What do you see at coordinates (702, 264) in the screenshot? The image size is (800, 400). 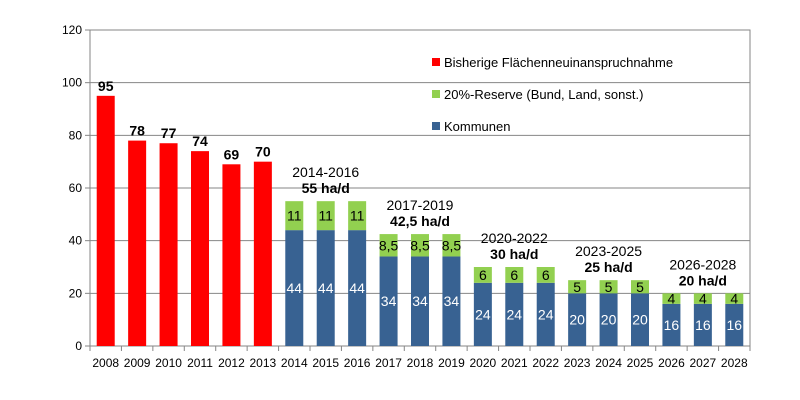 I see `annotation-period: 2026-2028` at bounding box center [702, 264].